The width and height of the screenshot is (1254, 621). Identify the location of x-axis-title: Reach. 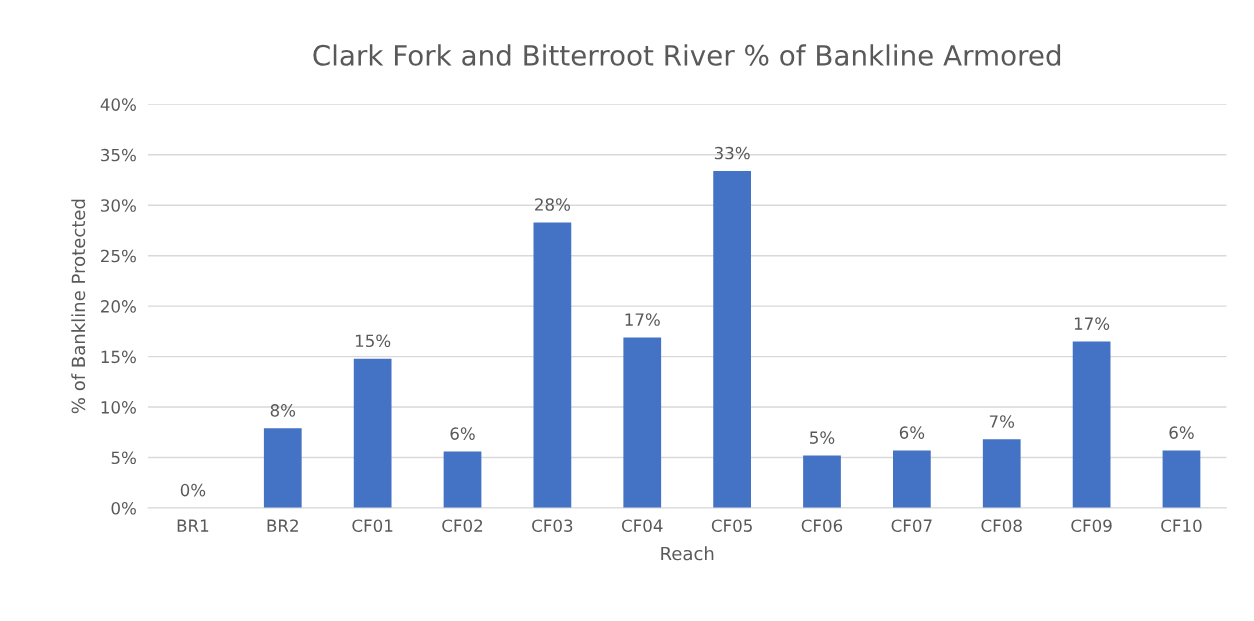
(687, 553).